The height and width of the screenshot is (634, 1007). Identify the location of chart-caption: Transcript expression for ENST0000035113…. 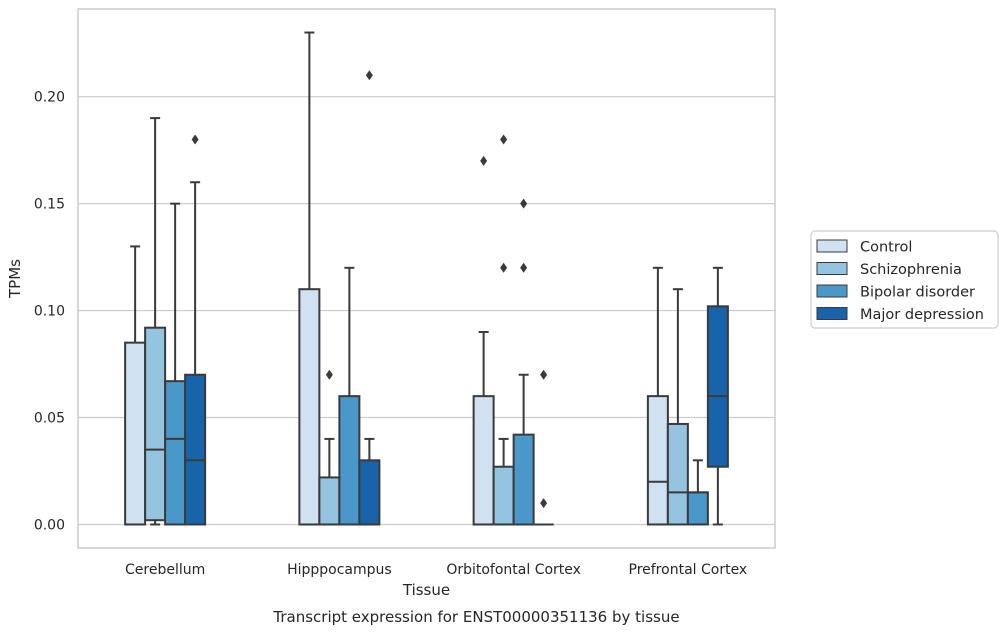
(475, 617).